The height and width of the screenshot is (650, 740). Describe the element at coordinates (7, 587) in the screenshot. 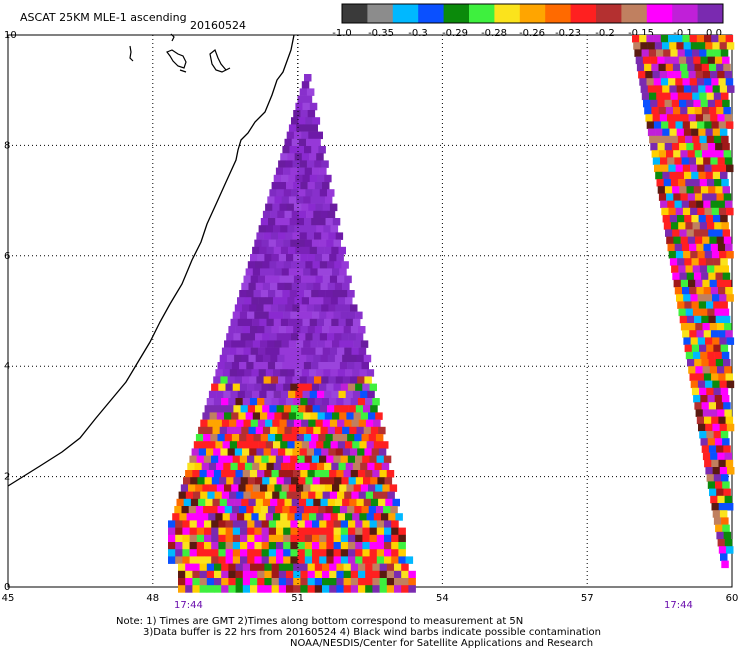

I see `y-tick-label: 0` at that location.